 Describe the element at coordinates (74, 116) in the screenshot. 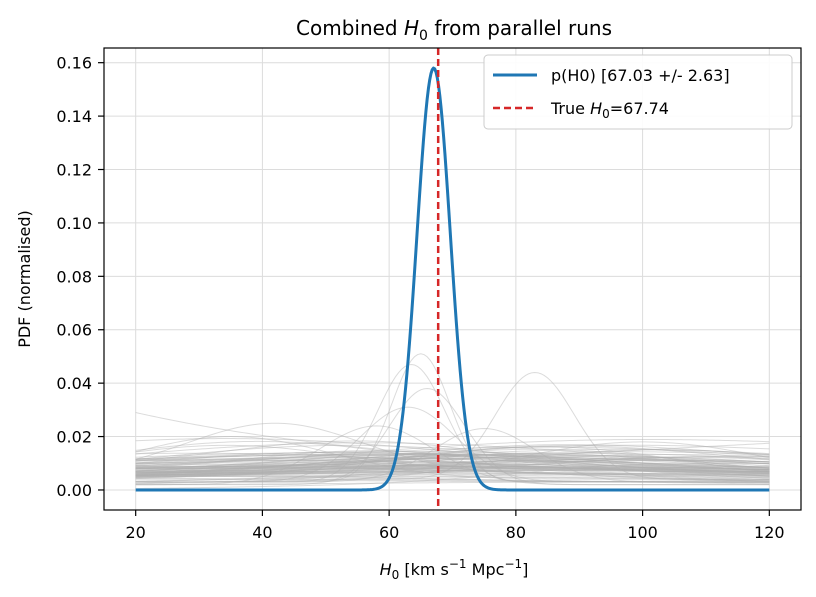

I see `y-tick-label: 0.14` at that location.